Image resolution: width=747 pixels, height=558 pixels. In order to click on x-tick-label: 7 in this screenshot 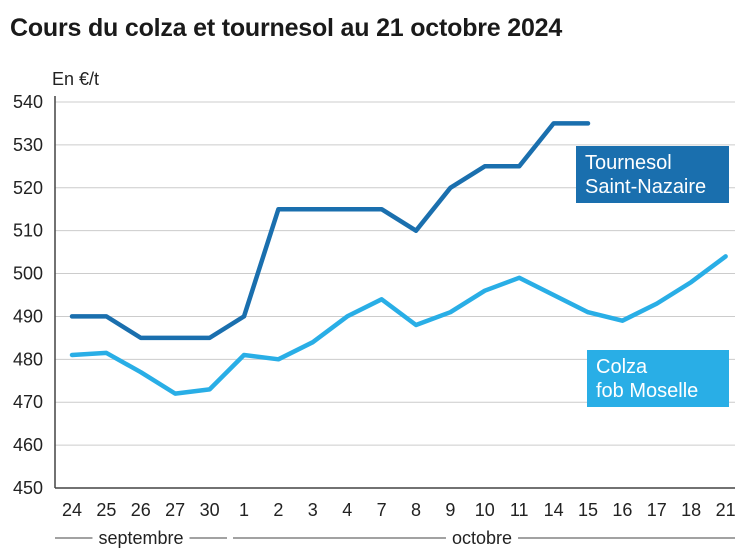, I will do `click(382, 510)`.